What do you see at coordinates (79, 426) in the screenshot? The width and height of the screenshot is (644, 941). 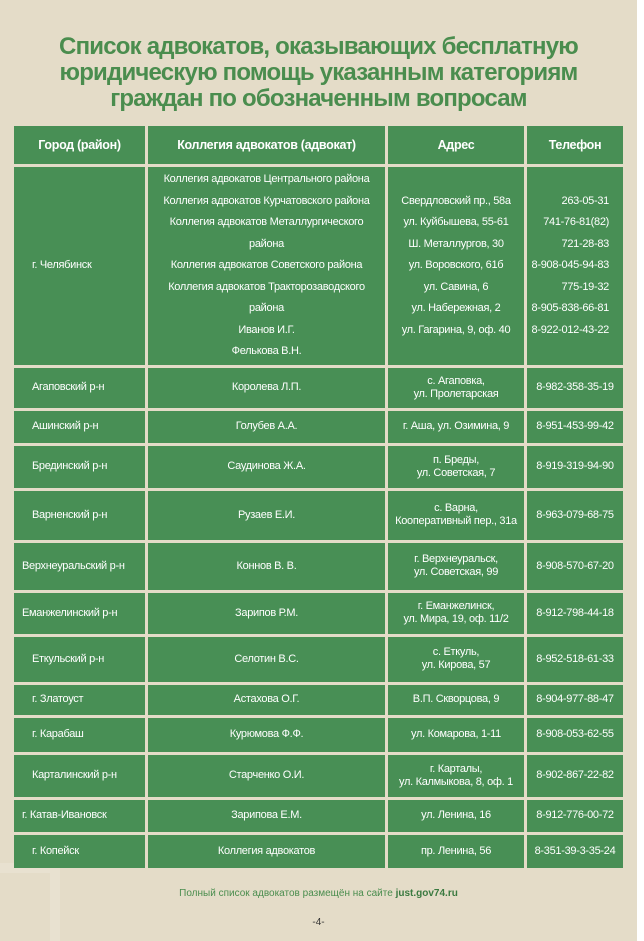 I see `city-cell: Ашинский р-н` at bounding box center [79, 426].